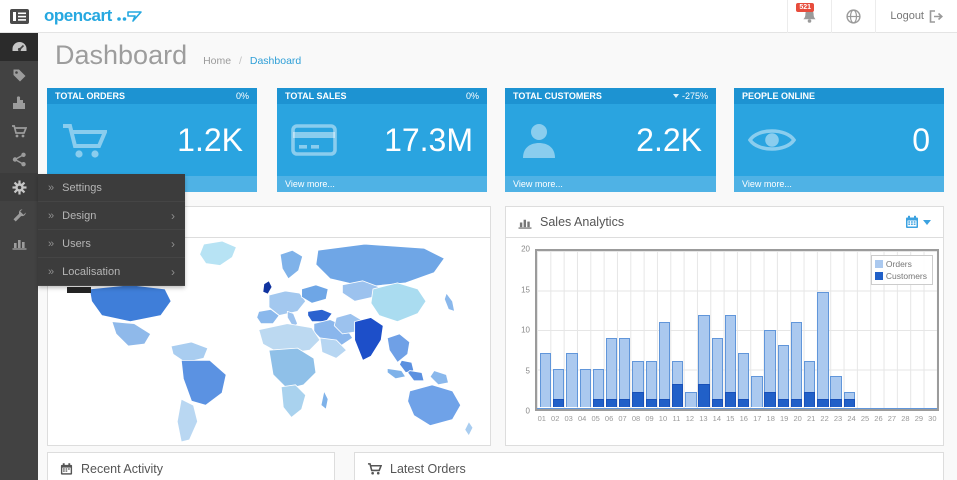  I want to click on tile-percent: 0%, so click(472, 96).